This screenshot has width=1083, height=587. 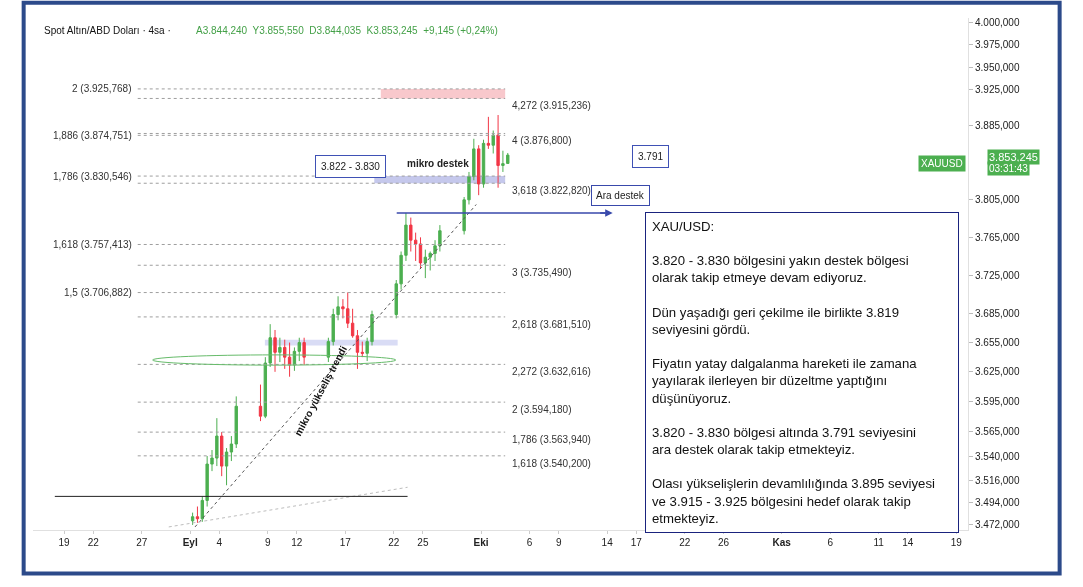 I want to click on annotation: 3.822 - 3.830, so click(x=351, y=166).